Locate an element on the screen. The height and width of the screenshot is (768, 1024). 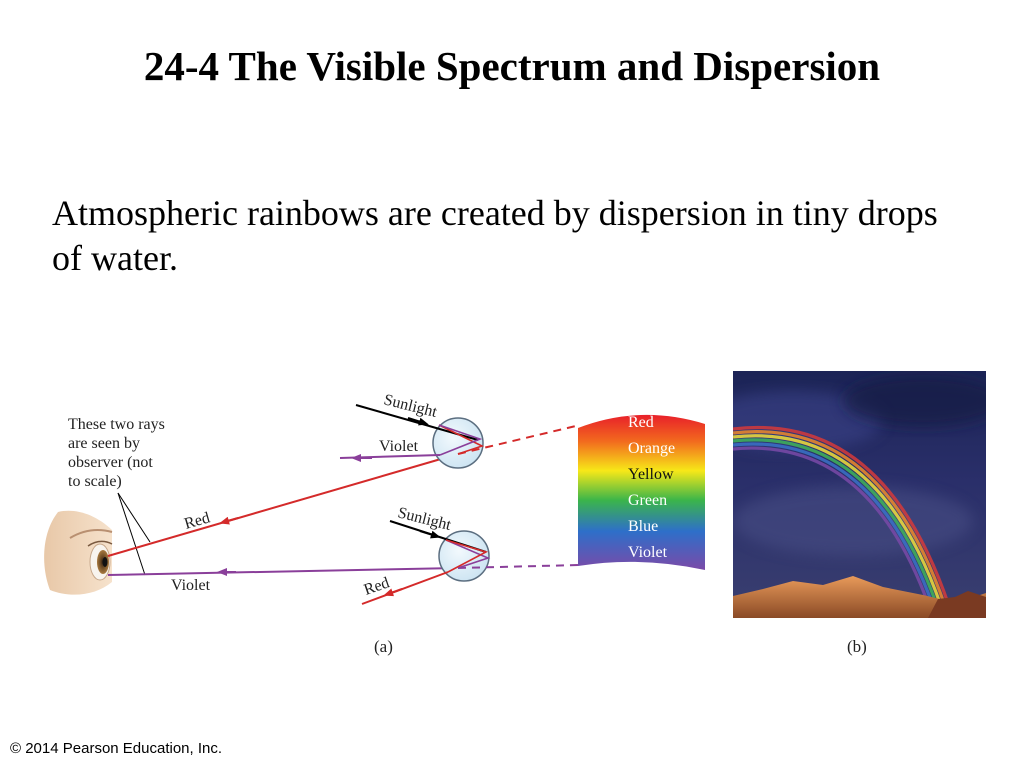
note-line-4: to scale) is located at coordinates (95, 481).